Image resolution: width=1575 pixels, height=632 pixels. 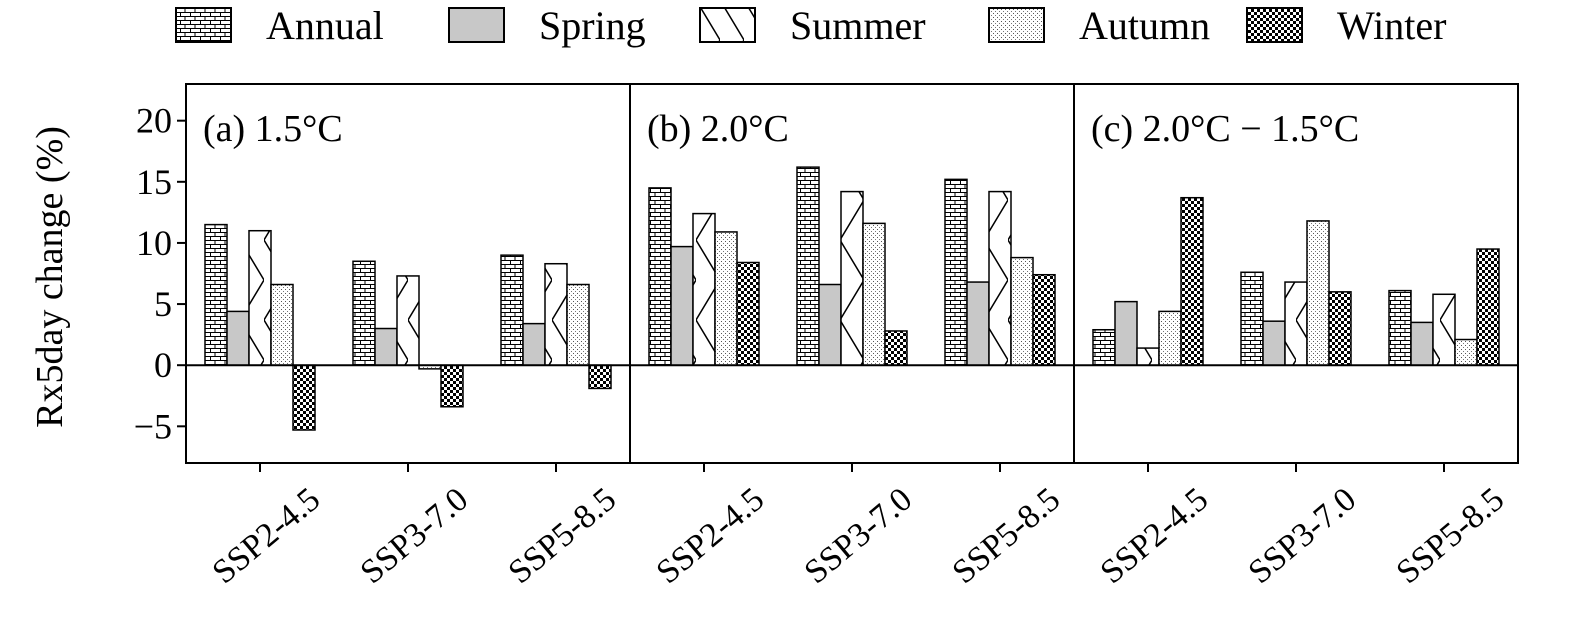 I want to click on bar-a-ssp2-4-5-summer, so click(x=260, y=297).